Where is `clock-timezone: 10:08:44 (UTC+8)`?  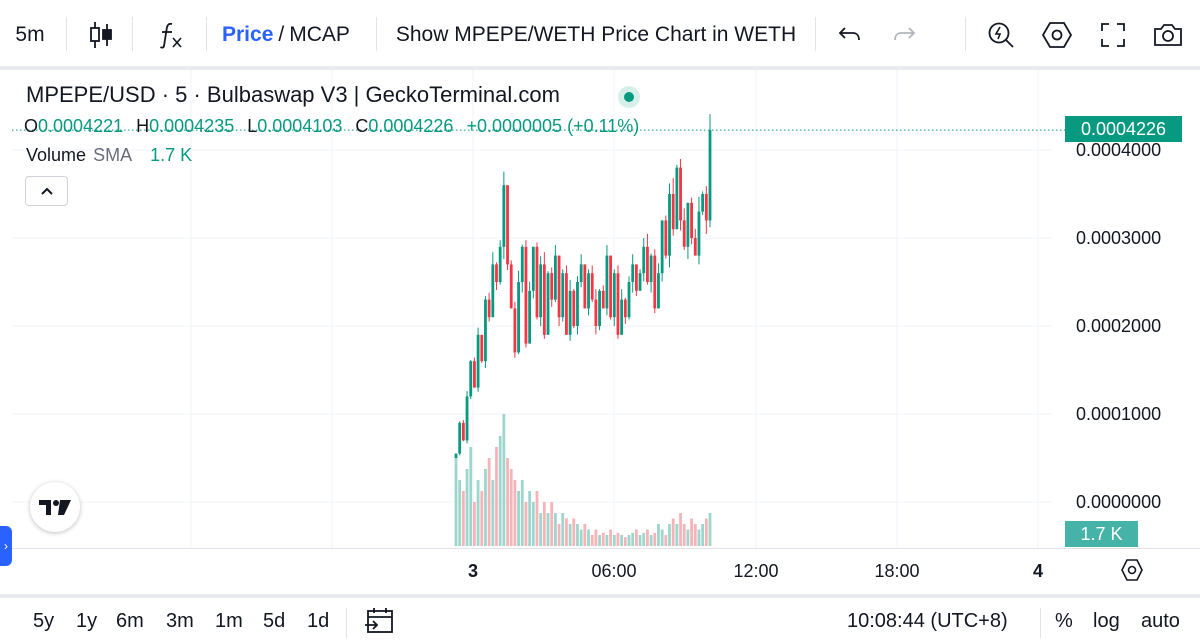
clock-timezone: 10:08:44 (UTC+8) is located at coordinates (927, 621).